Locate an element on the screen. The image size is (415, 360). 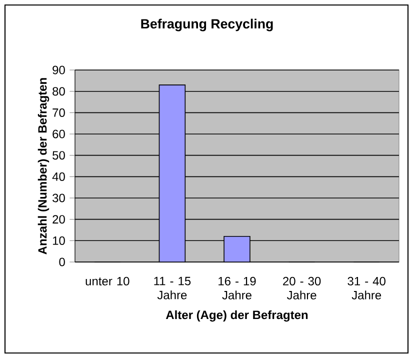
y-tick-label: 80 is located at coordinates (58, 91).